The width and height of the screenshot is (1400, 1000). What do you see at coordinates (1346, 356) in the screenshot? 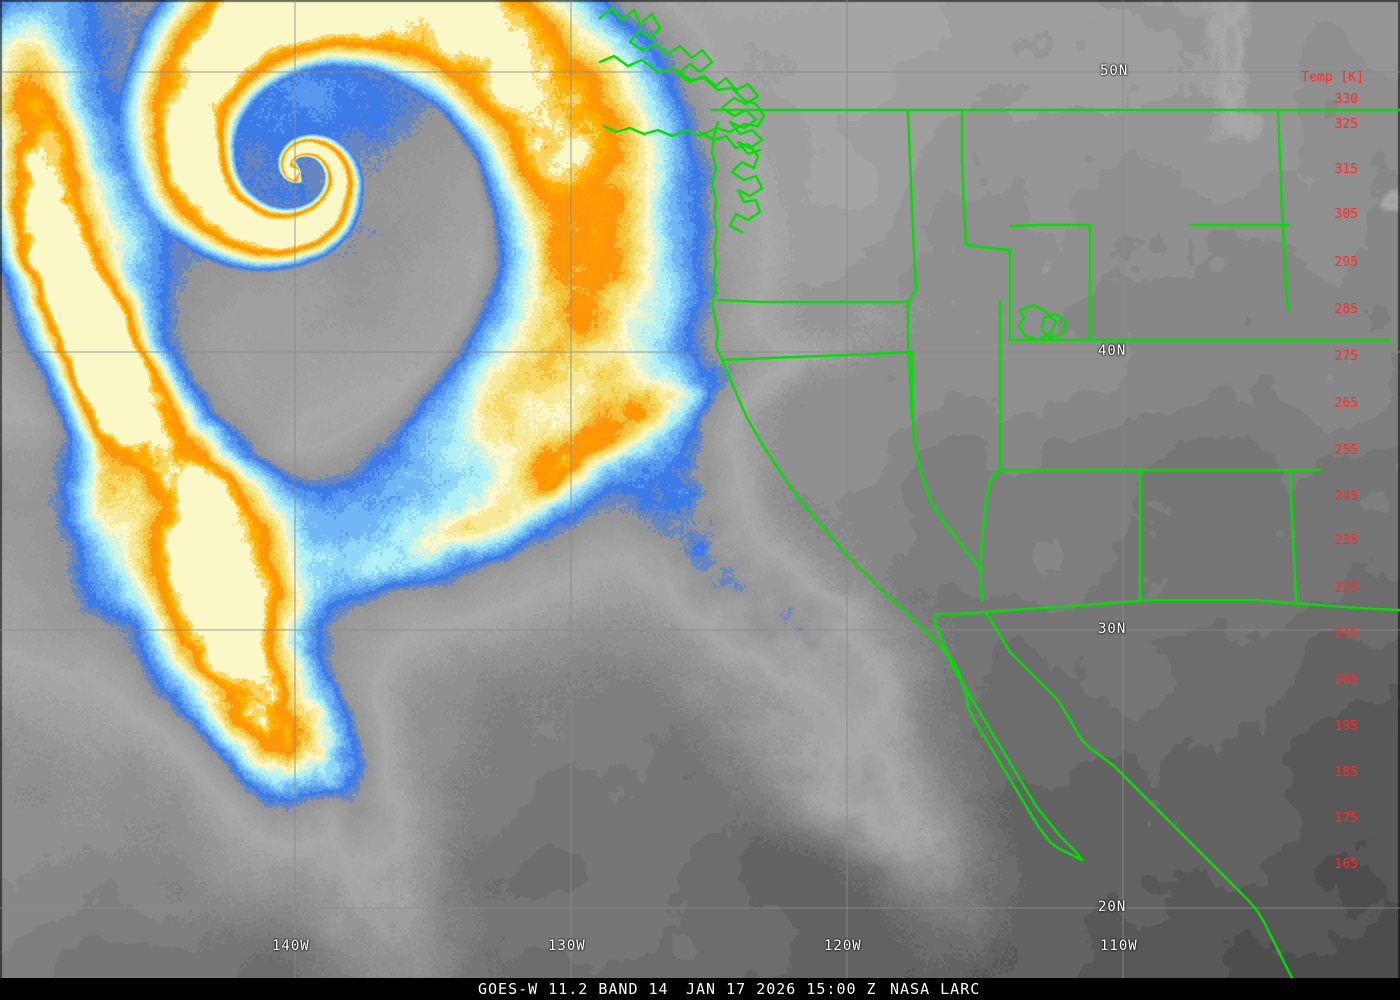
I see `colorbar-tick-275: 275` at bounding box center [1346, 356].